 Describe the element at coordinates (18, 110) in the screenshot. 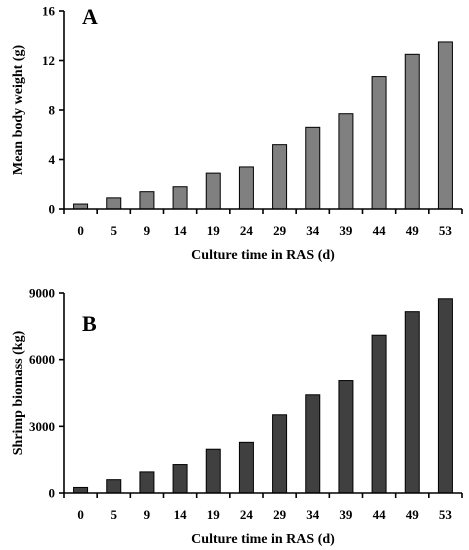

I see `y-axis-title: Mean body weight (g)` at that location.